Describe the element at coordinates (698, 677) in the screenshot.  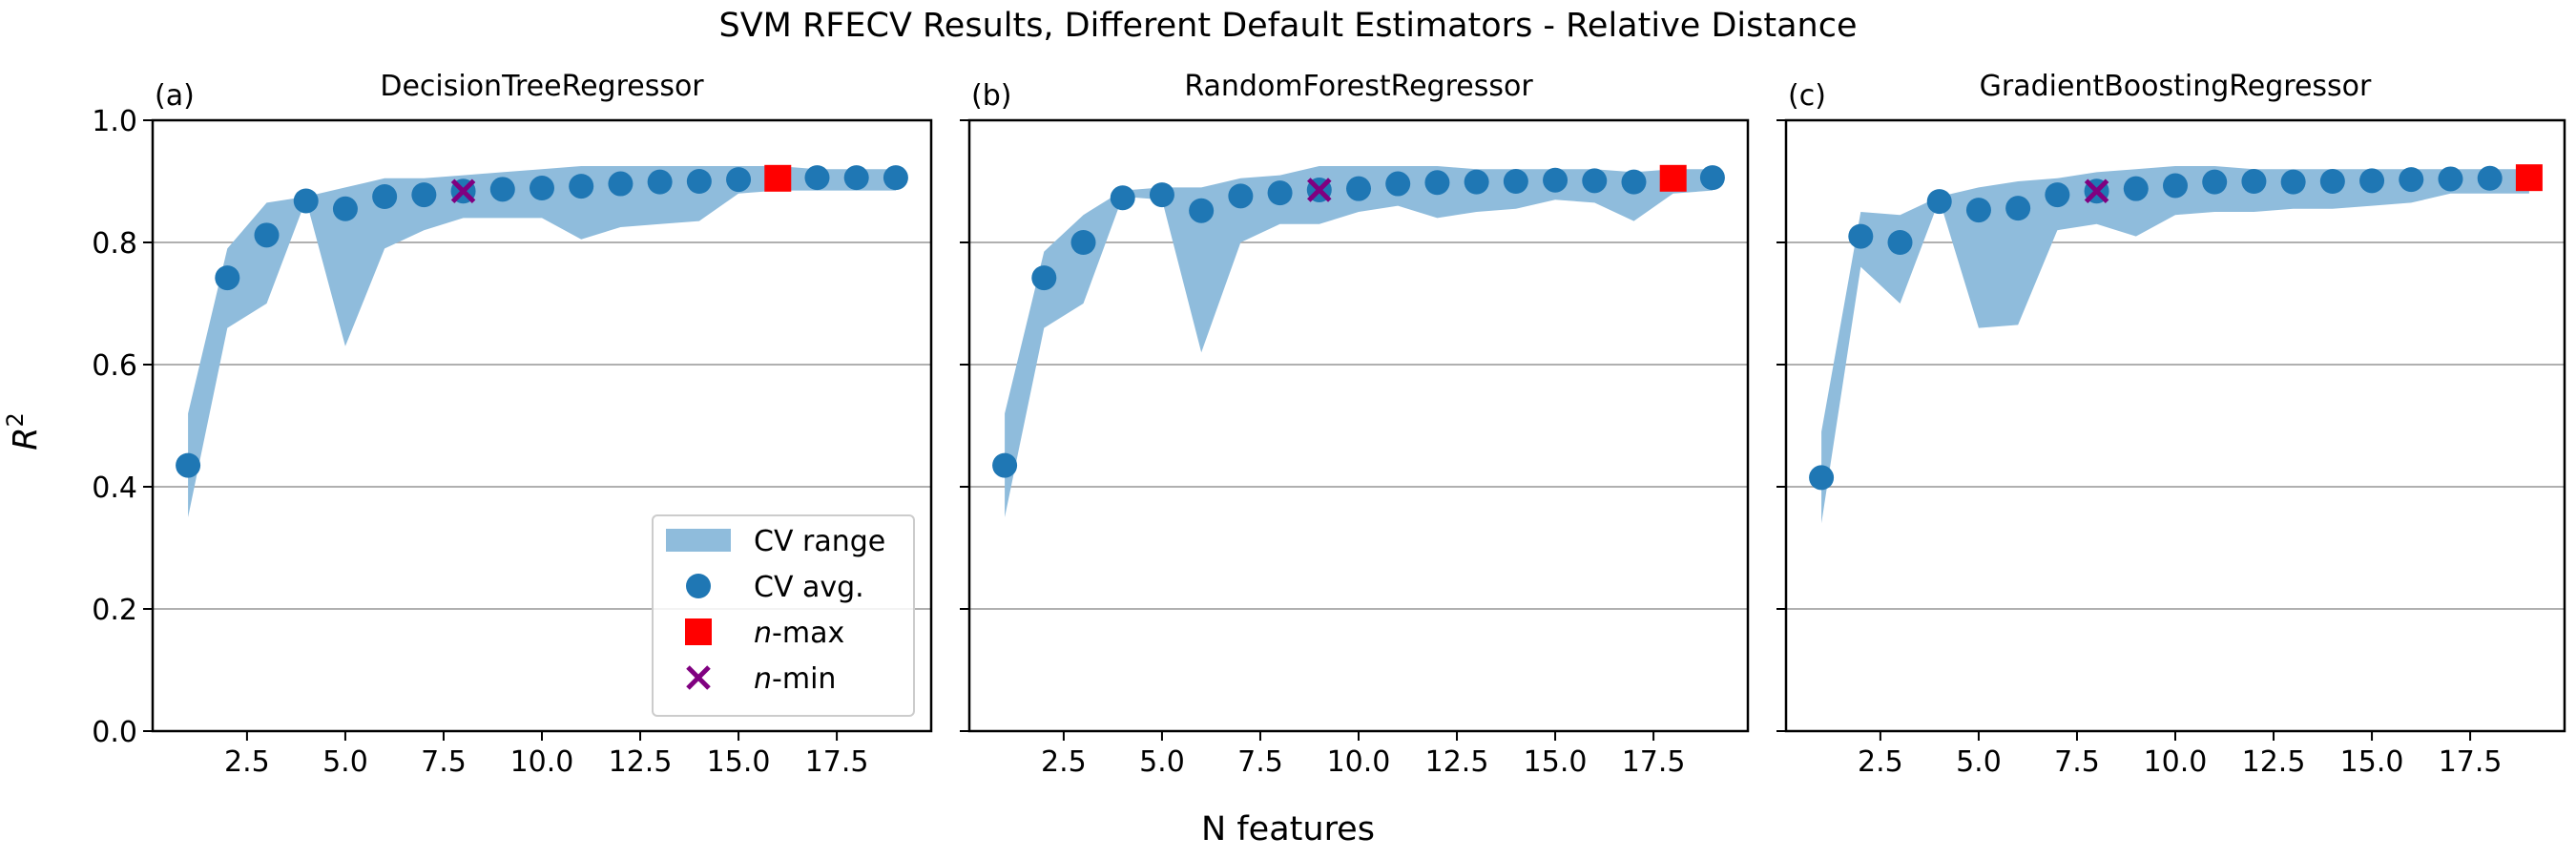
I see `legend-swatch-nmin` at that location.